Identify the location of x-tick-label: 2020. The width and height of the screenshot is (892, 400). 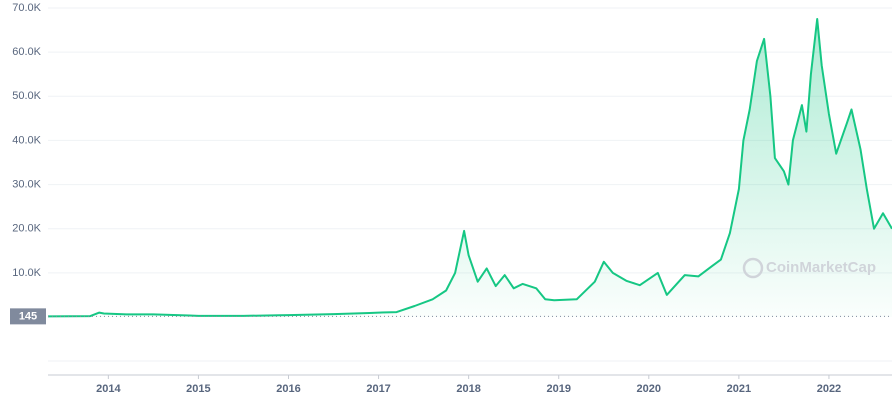
(649, 389).